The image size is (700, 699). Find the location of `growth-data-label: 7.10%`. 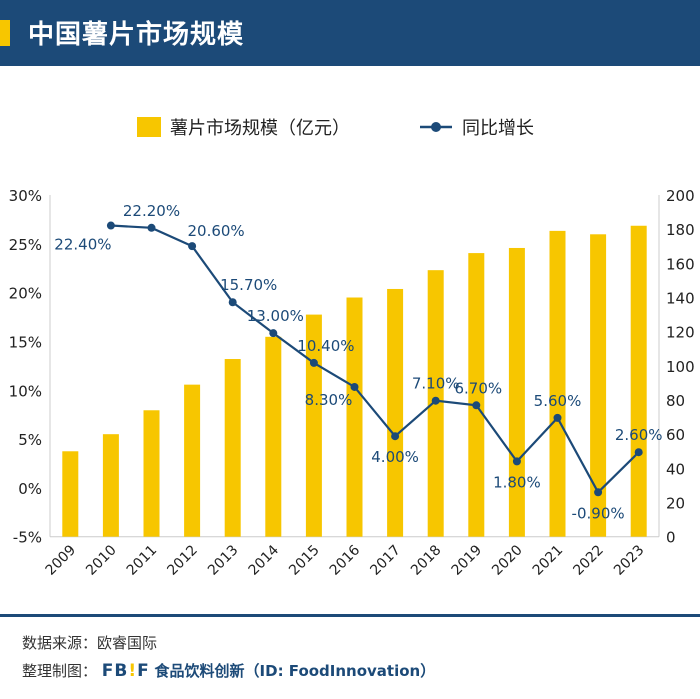

growth-data-label: 7.10% is located at coordinates (436, 384).